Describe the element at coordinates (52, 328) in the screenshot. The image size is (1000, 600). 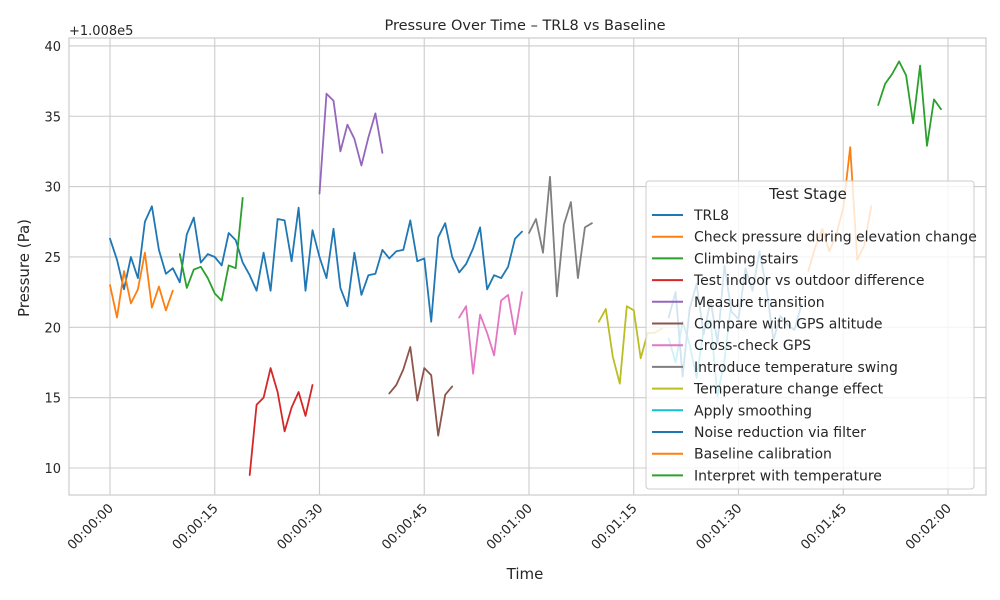
I see `y-tick-label: 20` at that location.